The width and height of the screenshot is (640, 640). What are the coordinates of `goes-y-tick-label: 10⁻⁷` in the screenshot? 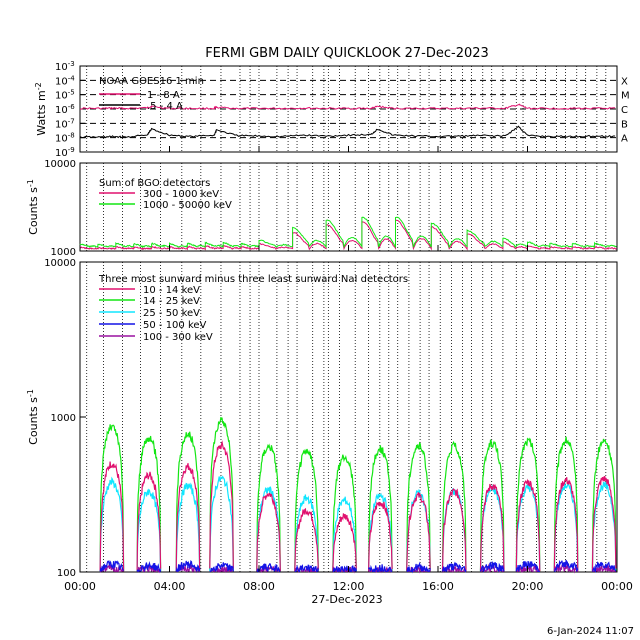 It's located at (65, 123).